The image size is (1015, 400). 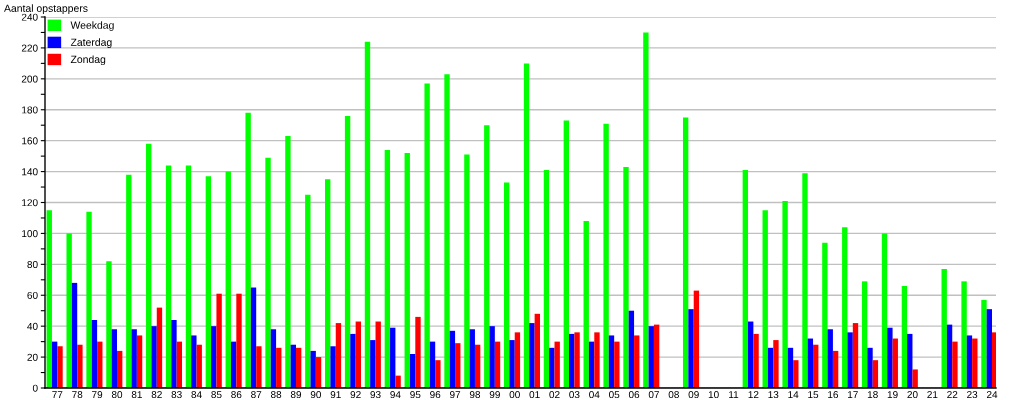 I want to click on y-tick-label: 60, so click(x=32, y=295).